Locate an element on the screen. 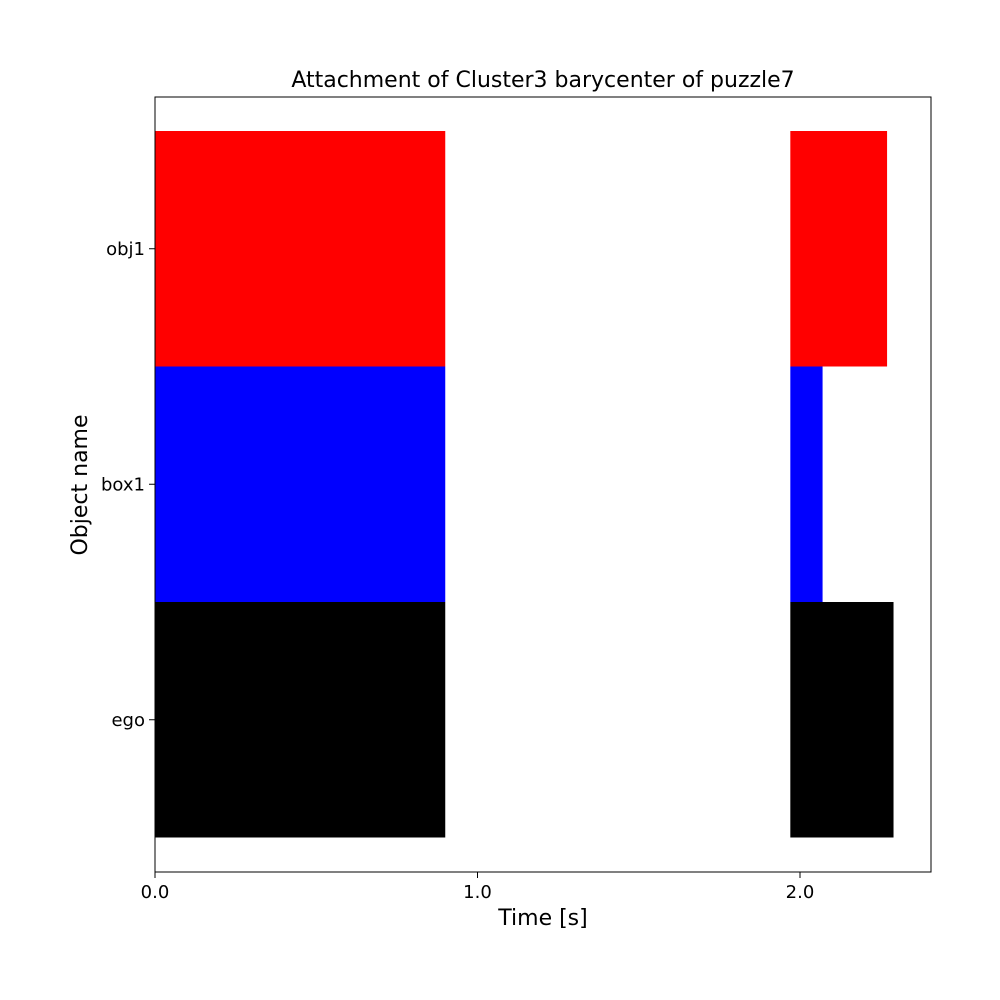  y-axis-ticks: ego box1 obj1 is located at coordinates (128, 485).